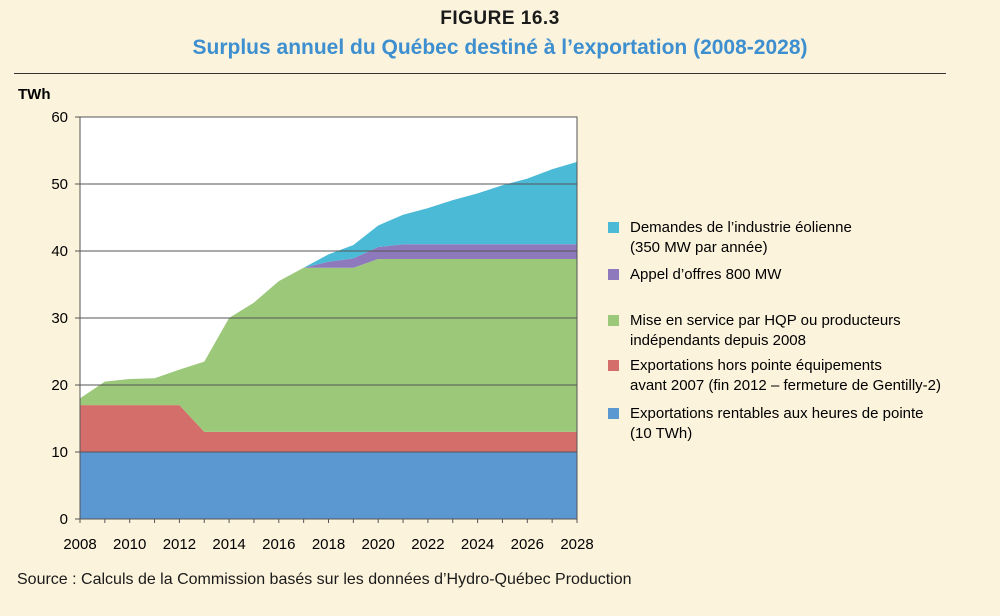 This screenshot has width=1000, height=616. I want to click on x-tick-label-2028: 2028, so click(576, 544).